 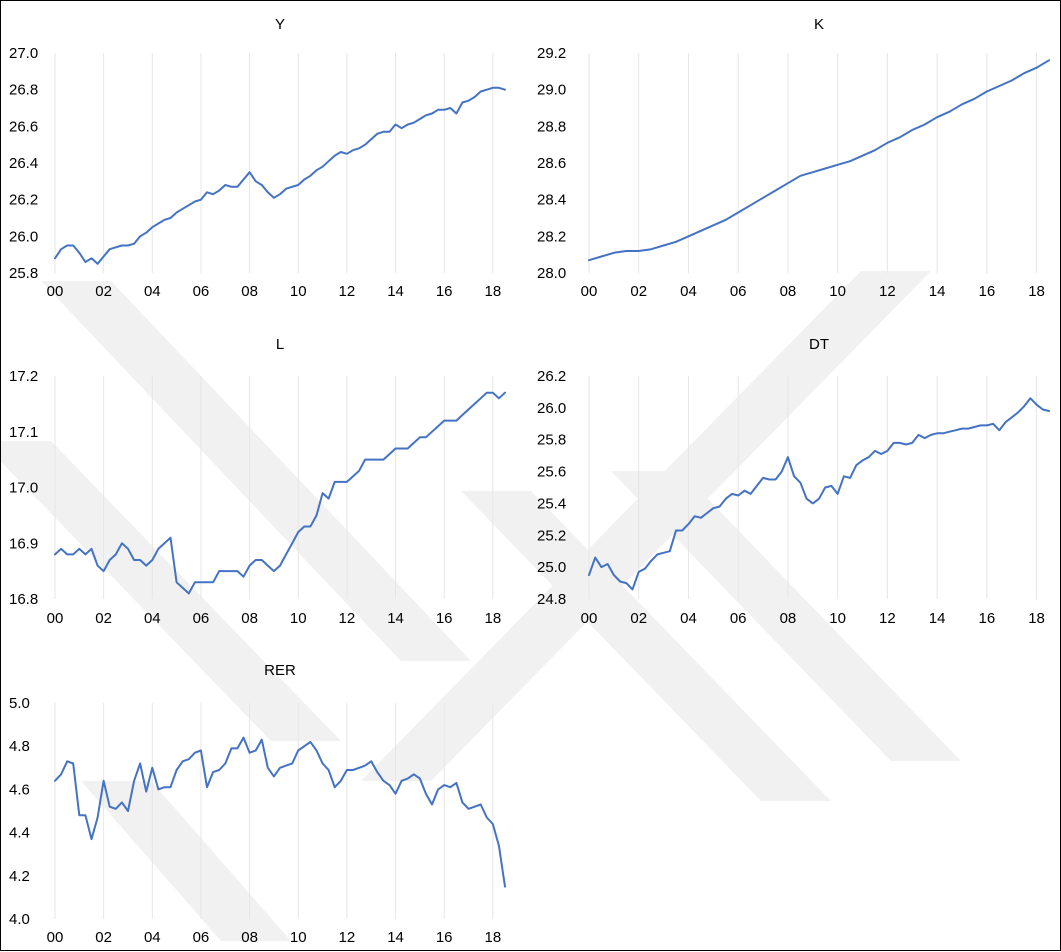 I want to click on y-tick-label: 28.2, so click(x=551, y=236).